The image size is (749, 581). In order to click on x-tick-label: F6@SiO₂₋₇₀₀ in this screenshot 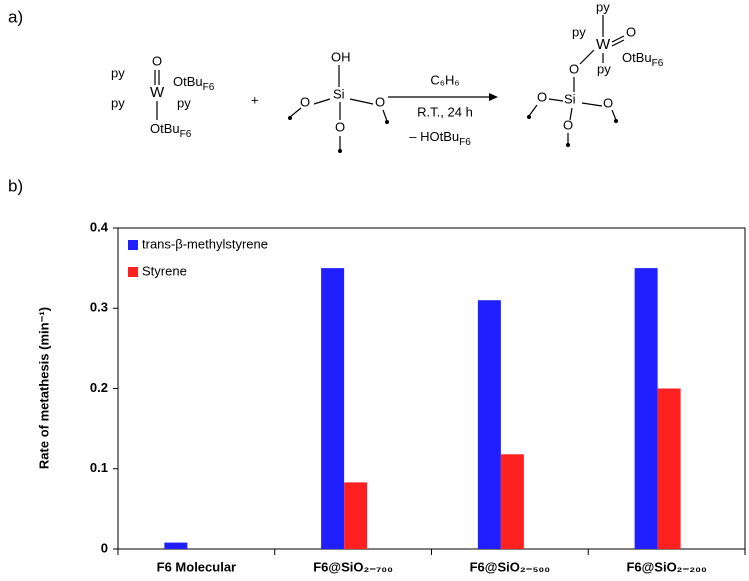, I will do `click(353, 566)`.